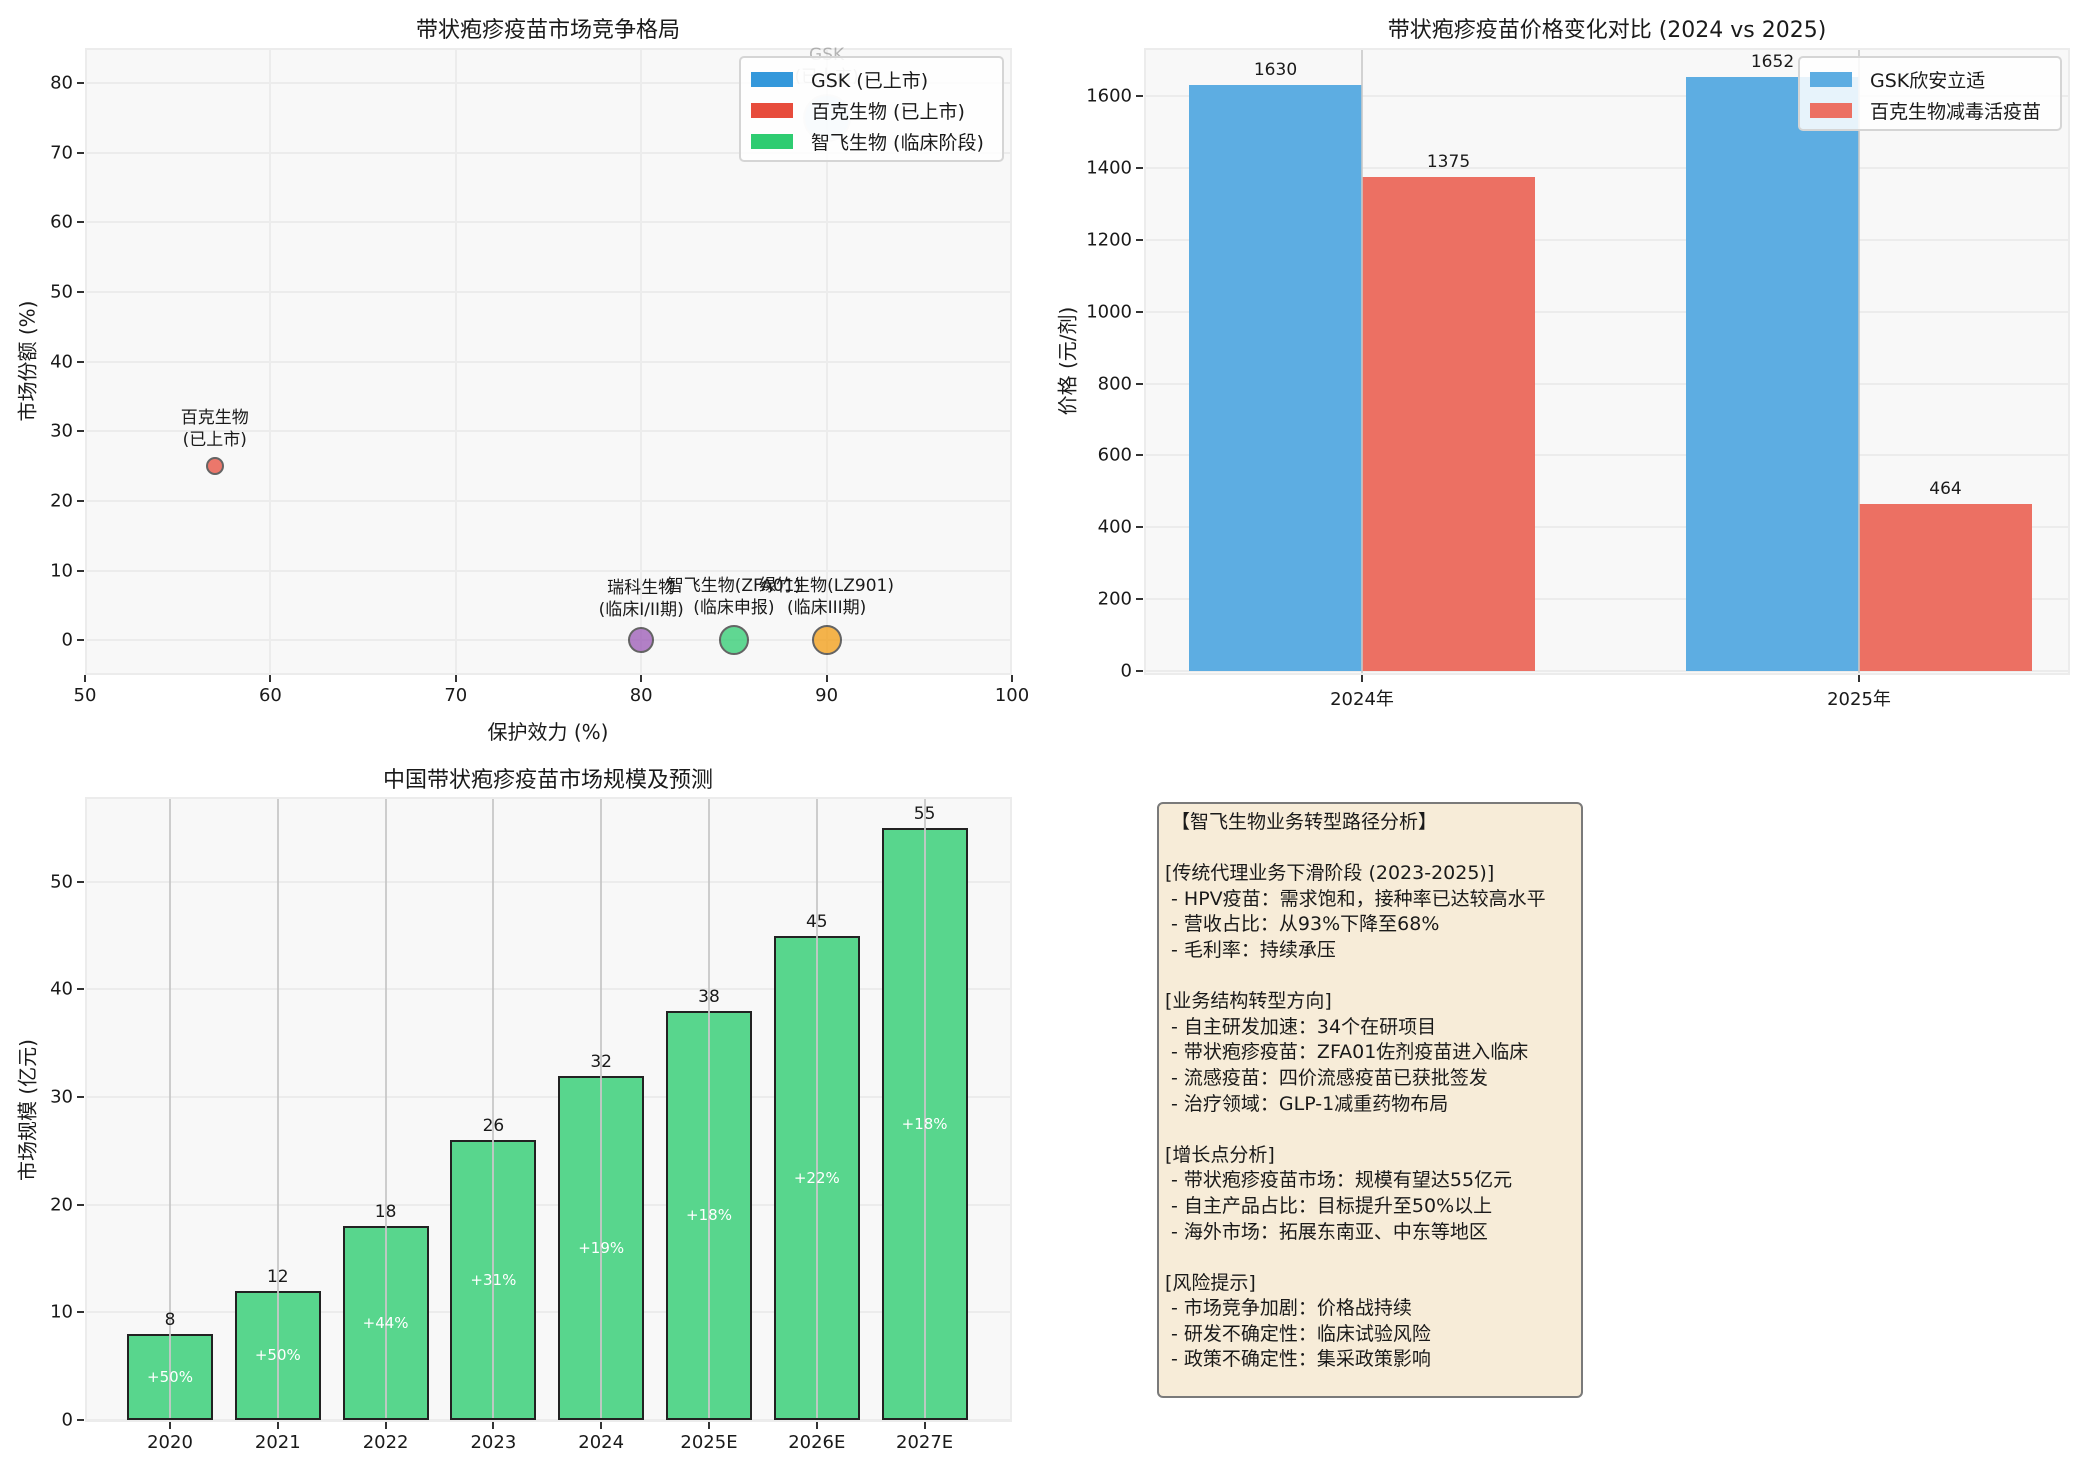  I want to click on legend-item: 智飞生物 (临床阶段), so click(871, 141).